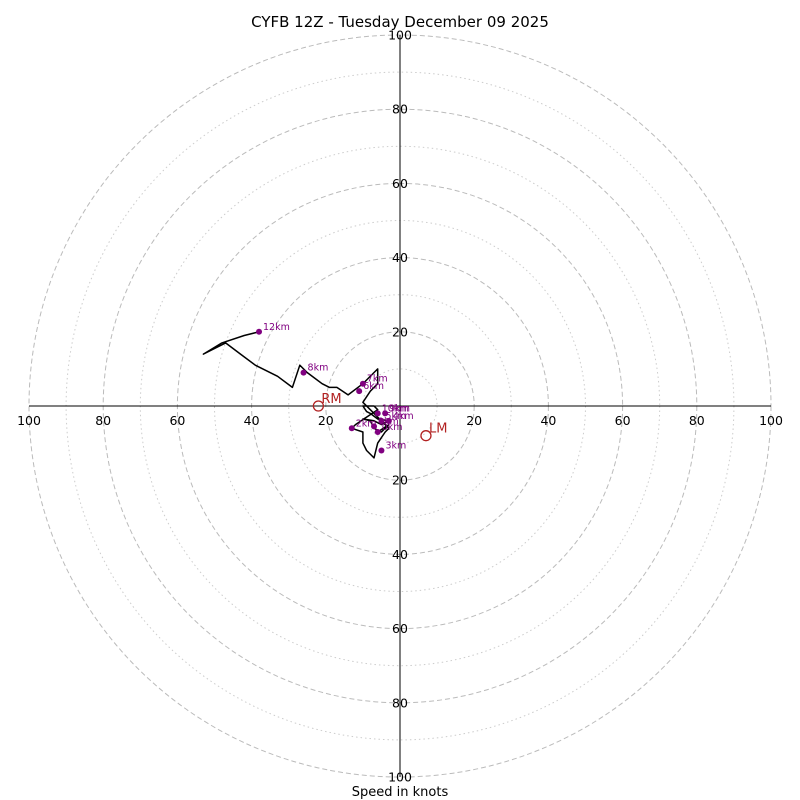 The width and height of the screenshot is (800, 800). I want to click on storm-motion-markers: RM LM, so click(379, 417).